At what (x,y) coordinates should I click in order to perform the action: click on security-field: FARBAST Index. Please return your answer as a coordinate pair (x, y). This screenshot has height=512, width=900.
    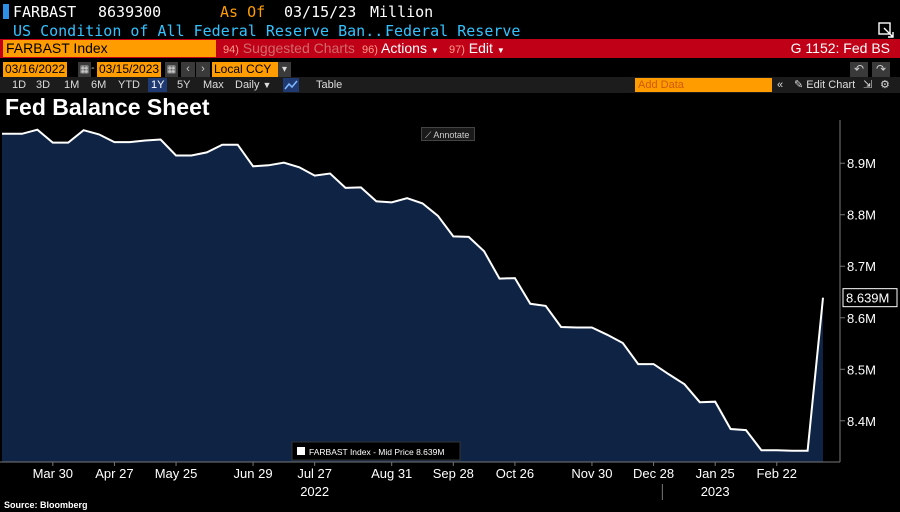
    Looking at the image, I should click on (109, 48).